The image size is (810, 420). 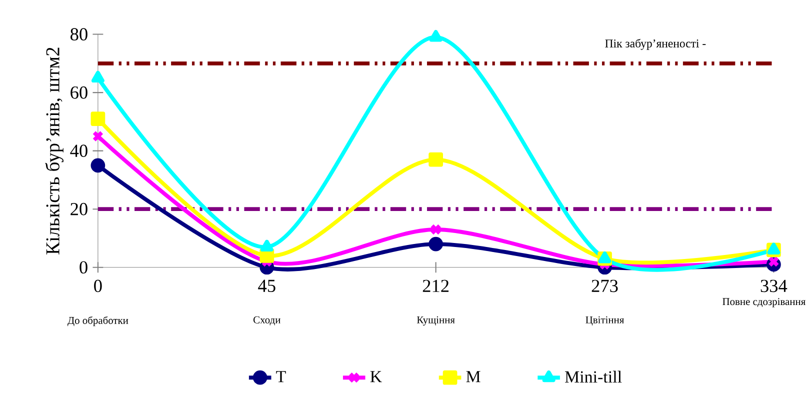 I want to click on x-tick-label: 45, so click(x=267, y=286).